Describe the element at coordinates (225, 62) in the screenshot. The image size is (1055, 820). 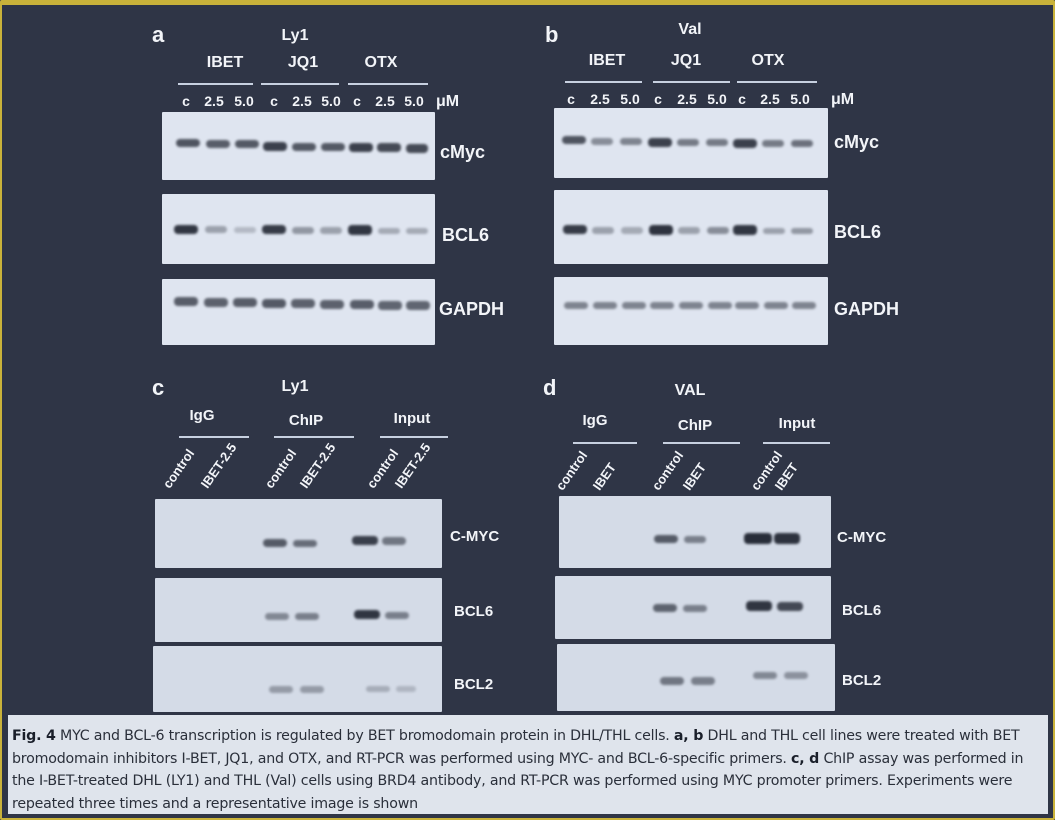
I see `panel-a-group-ibet: IBET` at that location.